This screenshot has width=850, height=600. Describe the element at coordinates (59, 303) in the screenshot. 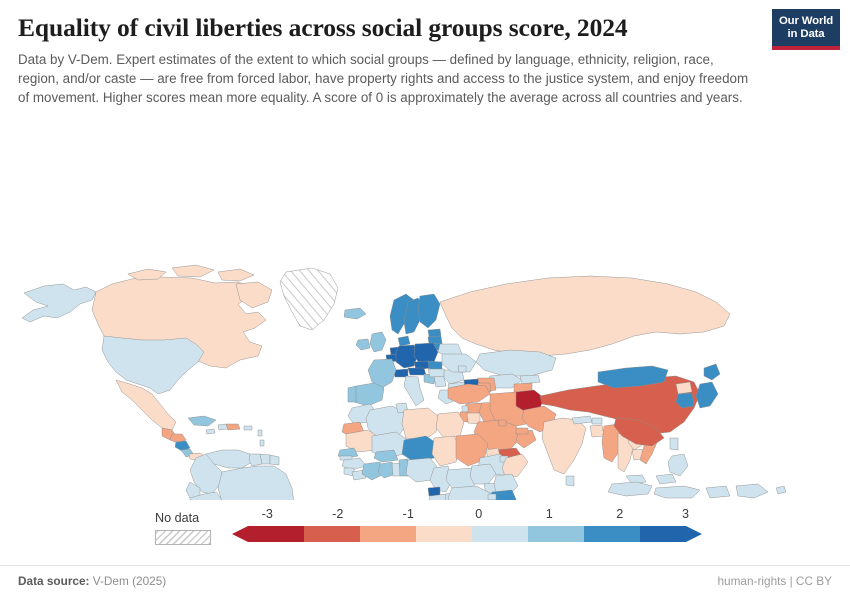

I see `country-alaska` at that location.